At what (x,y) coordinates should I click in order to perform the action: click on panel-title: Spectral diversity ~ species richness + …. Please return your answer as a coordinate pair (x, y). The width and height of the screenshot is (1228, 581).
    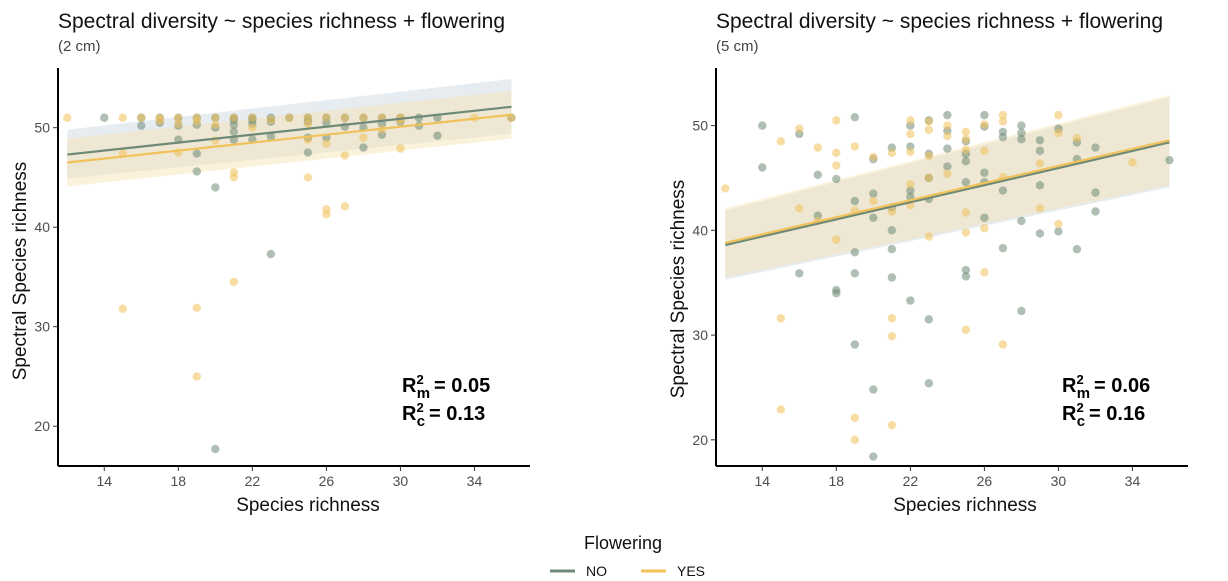
    Looking at the image, I should click on (281, 21).